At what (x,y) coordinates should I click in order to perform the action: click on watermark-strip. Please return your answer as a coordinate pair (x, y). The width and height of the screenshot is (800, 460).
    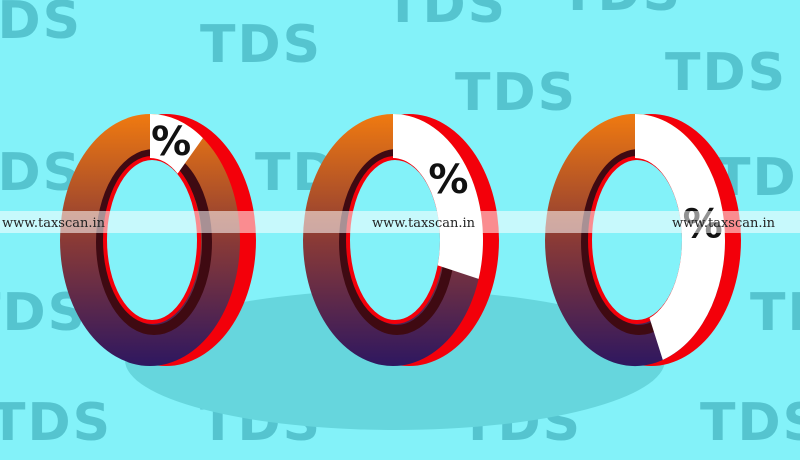
    Looking at the image, I should click on (400, 222).